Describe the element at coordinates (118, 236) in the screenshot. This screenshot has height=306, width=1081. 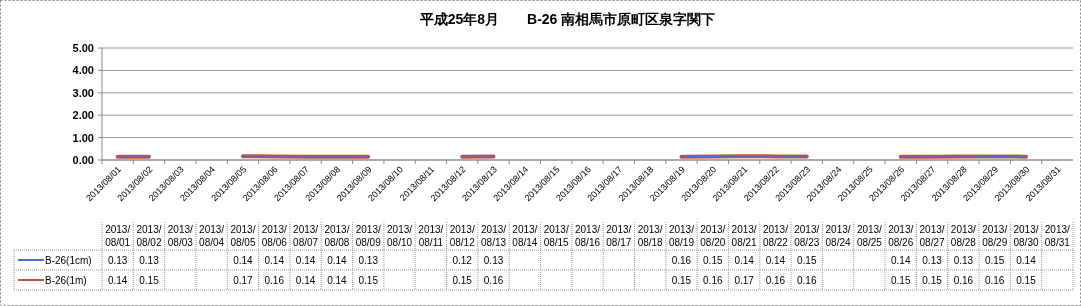
I see `category-label: 2013/08/01` at that location.